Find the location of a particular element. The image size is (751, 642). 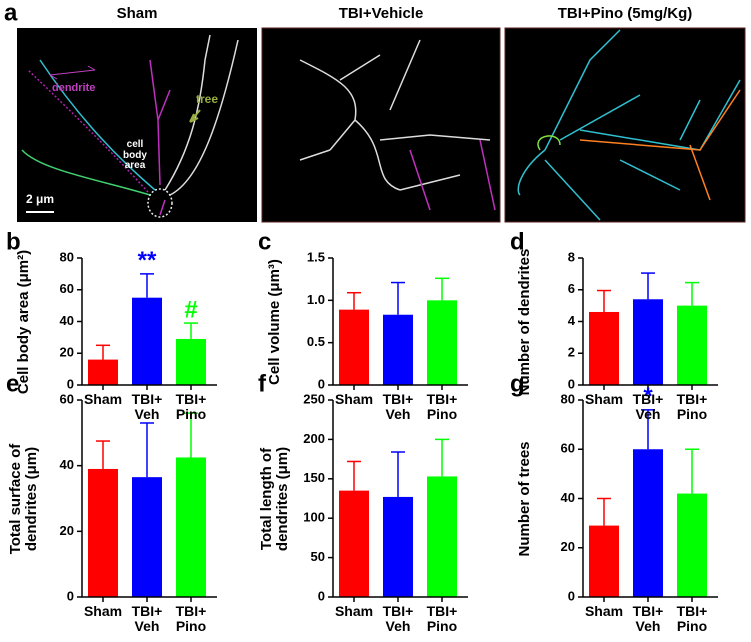

image-label: cell body area is located at coordinates (135, 155).